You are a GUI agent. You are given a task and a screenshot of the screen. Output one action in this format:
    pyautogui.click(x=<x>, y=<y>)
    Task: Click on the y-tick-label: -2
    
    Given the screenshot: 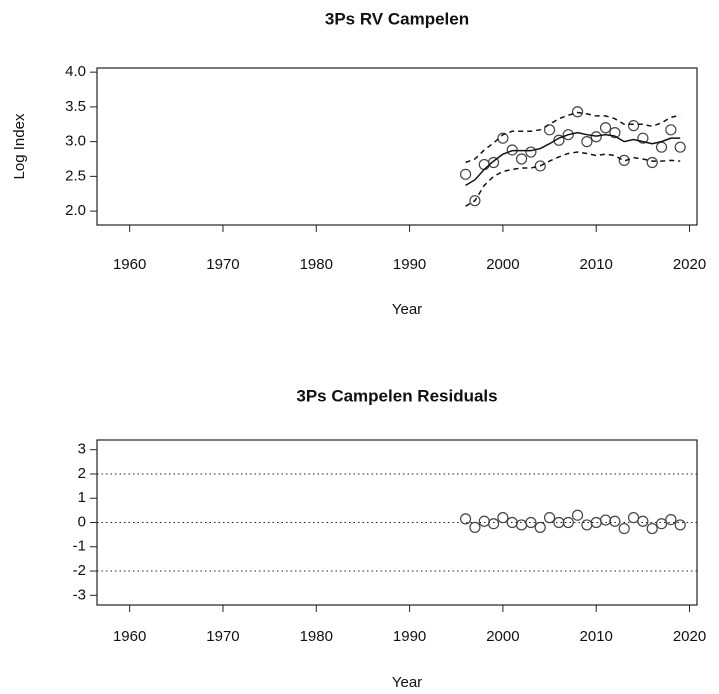 What is the action you would take?
    pyautogui.click(x=79, y=570)
    